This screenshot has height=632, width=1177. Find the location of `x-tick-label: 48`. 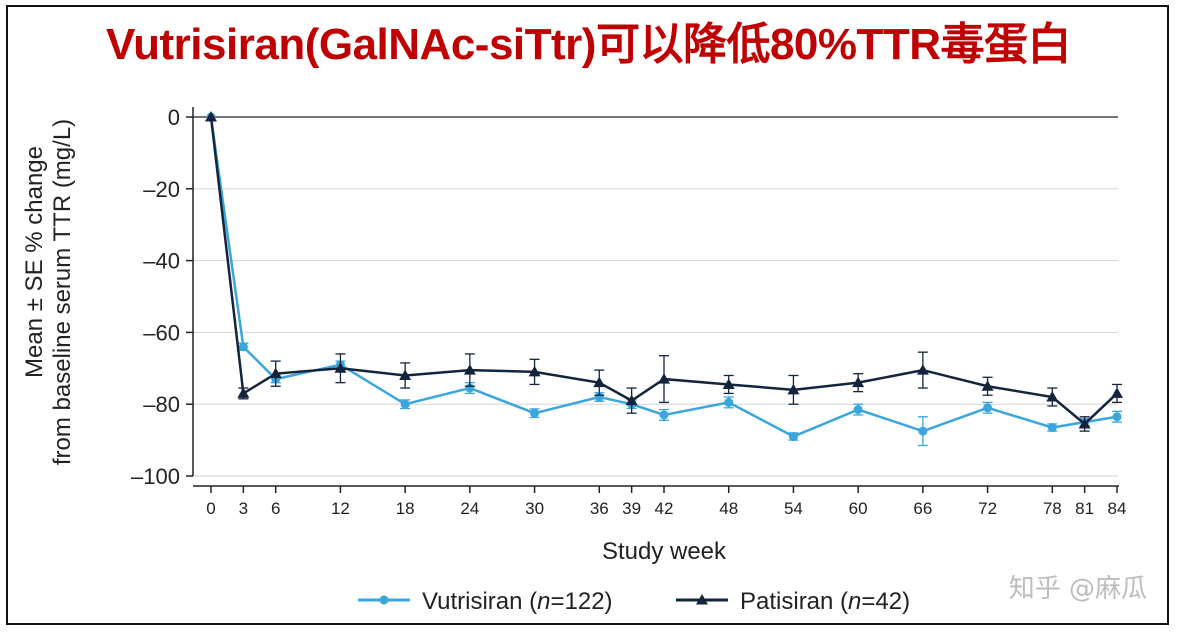

x-tick-label: 48 is located at coordinates (728, 508).